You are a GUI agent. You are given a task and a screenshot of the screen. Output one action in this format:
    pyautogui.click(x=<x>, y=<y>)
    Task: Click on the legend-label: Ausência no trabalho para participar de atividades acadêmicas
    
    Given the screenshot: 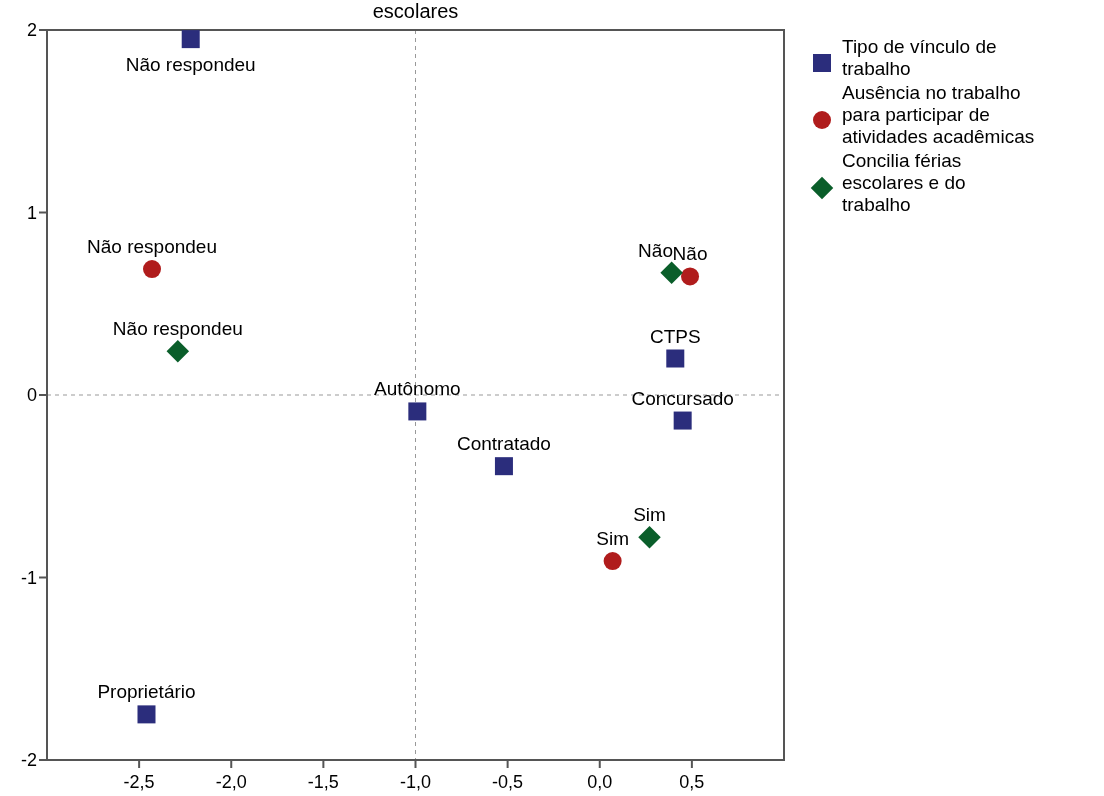 What is the action you would take?
    pyautogui.click(x=938, y=114)
    